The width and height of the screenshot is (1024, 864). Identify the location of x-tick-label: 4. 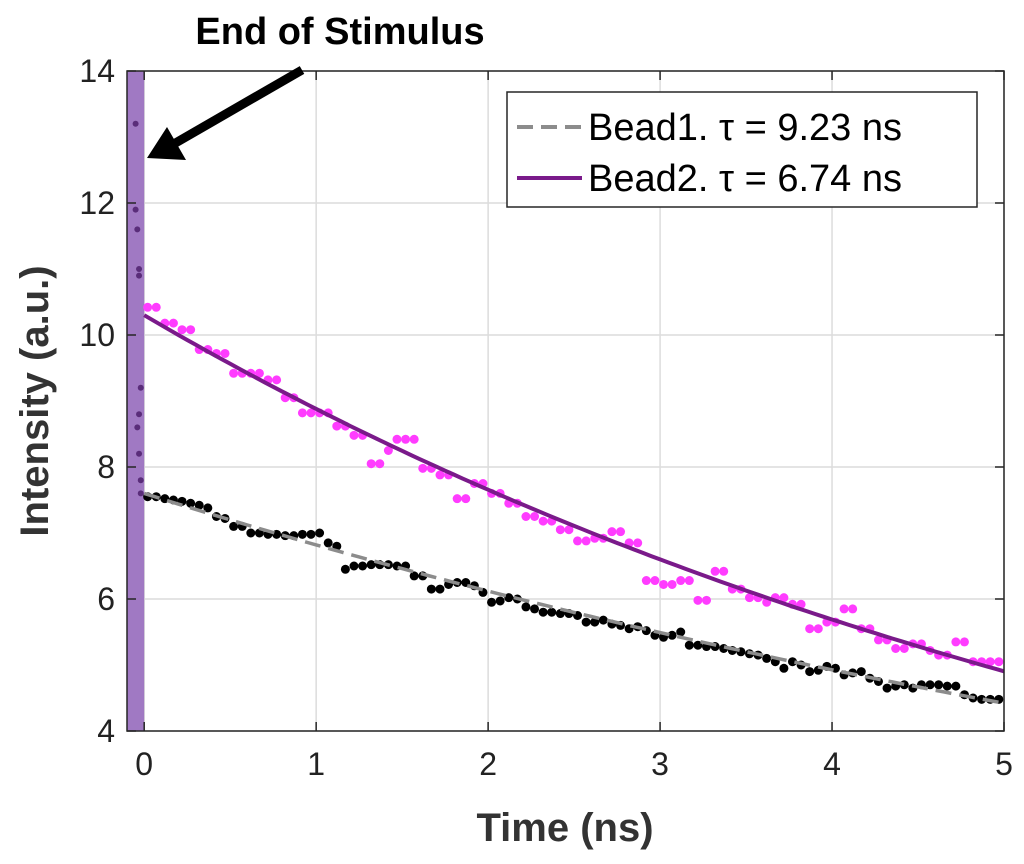
(832, 764).